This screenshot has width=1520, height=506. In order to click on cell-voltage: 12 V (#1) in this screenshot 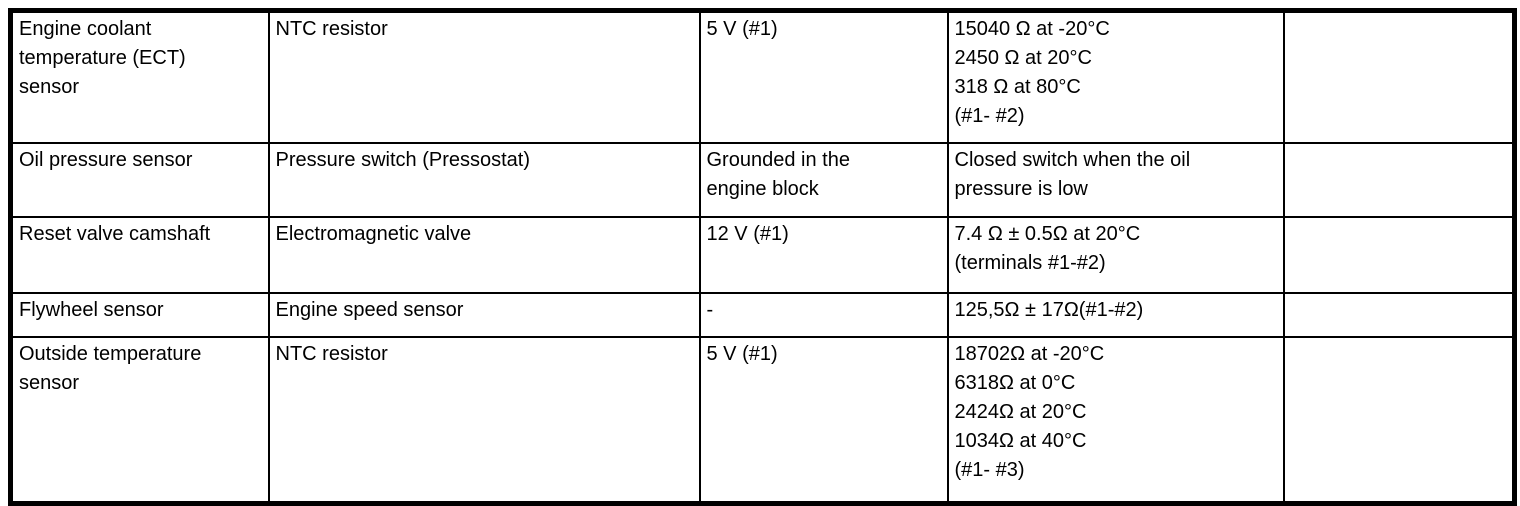, I will do `click(823, 255)`.